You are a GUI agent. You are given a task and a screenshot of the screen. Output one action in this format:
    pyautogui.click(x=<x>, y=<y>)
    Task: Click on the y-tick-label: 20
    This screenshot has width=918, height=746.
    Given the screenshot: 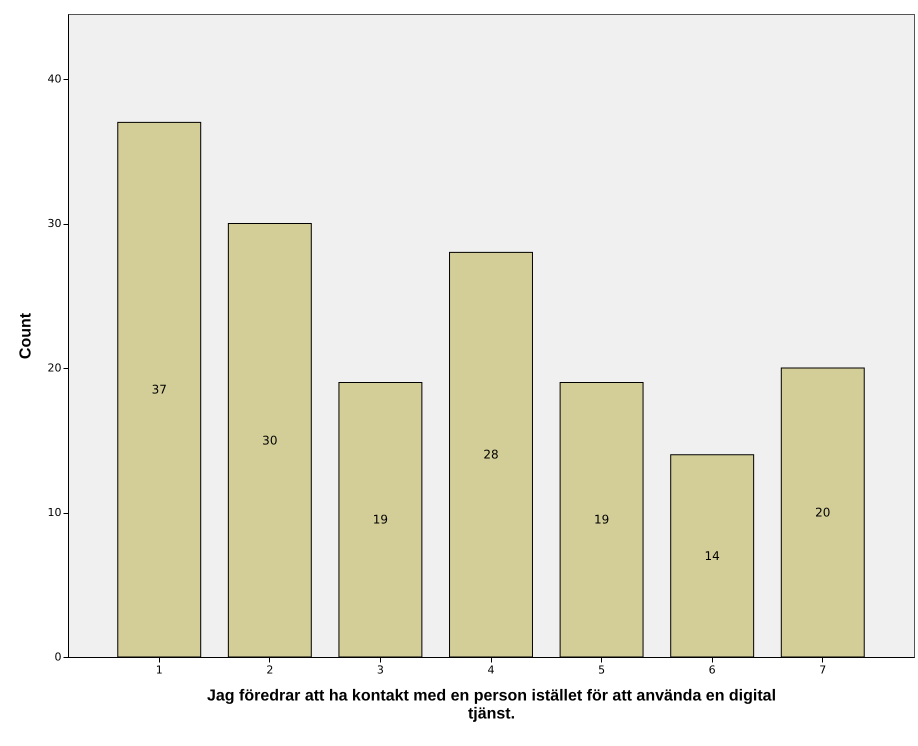 What is the action you would take?
    pyautogui.click(x=55, y=368)
    